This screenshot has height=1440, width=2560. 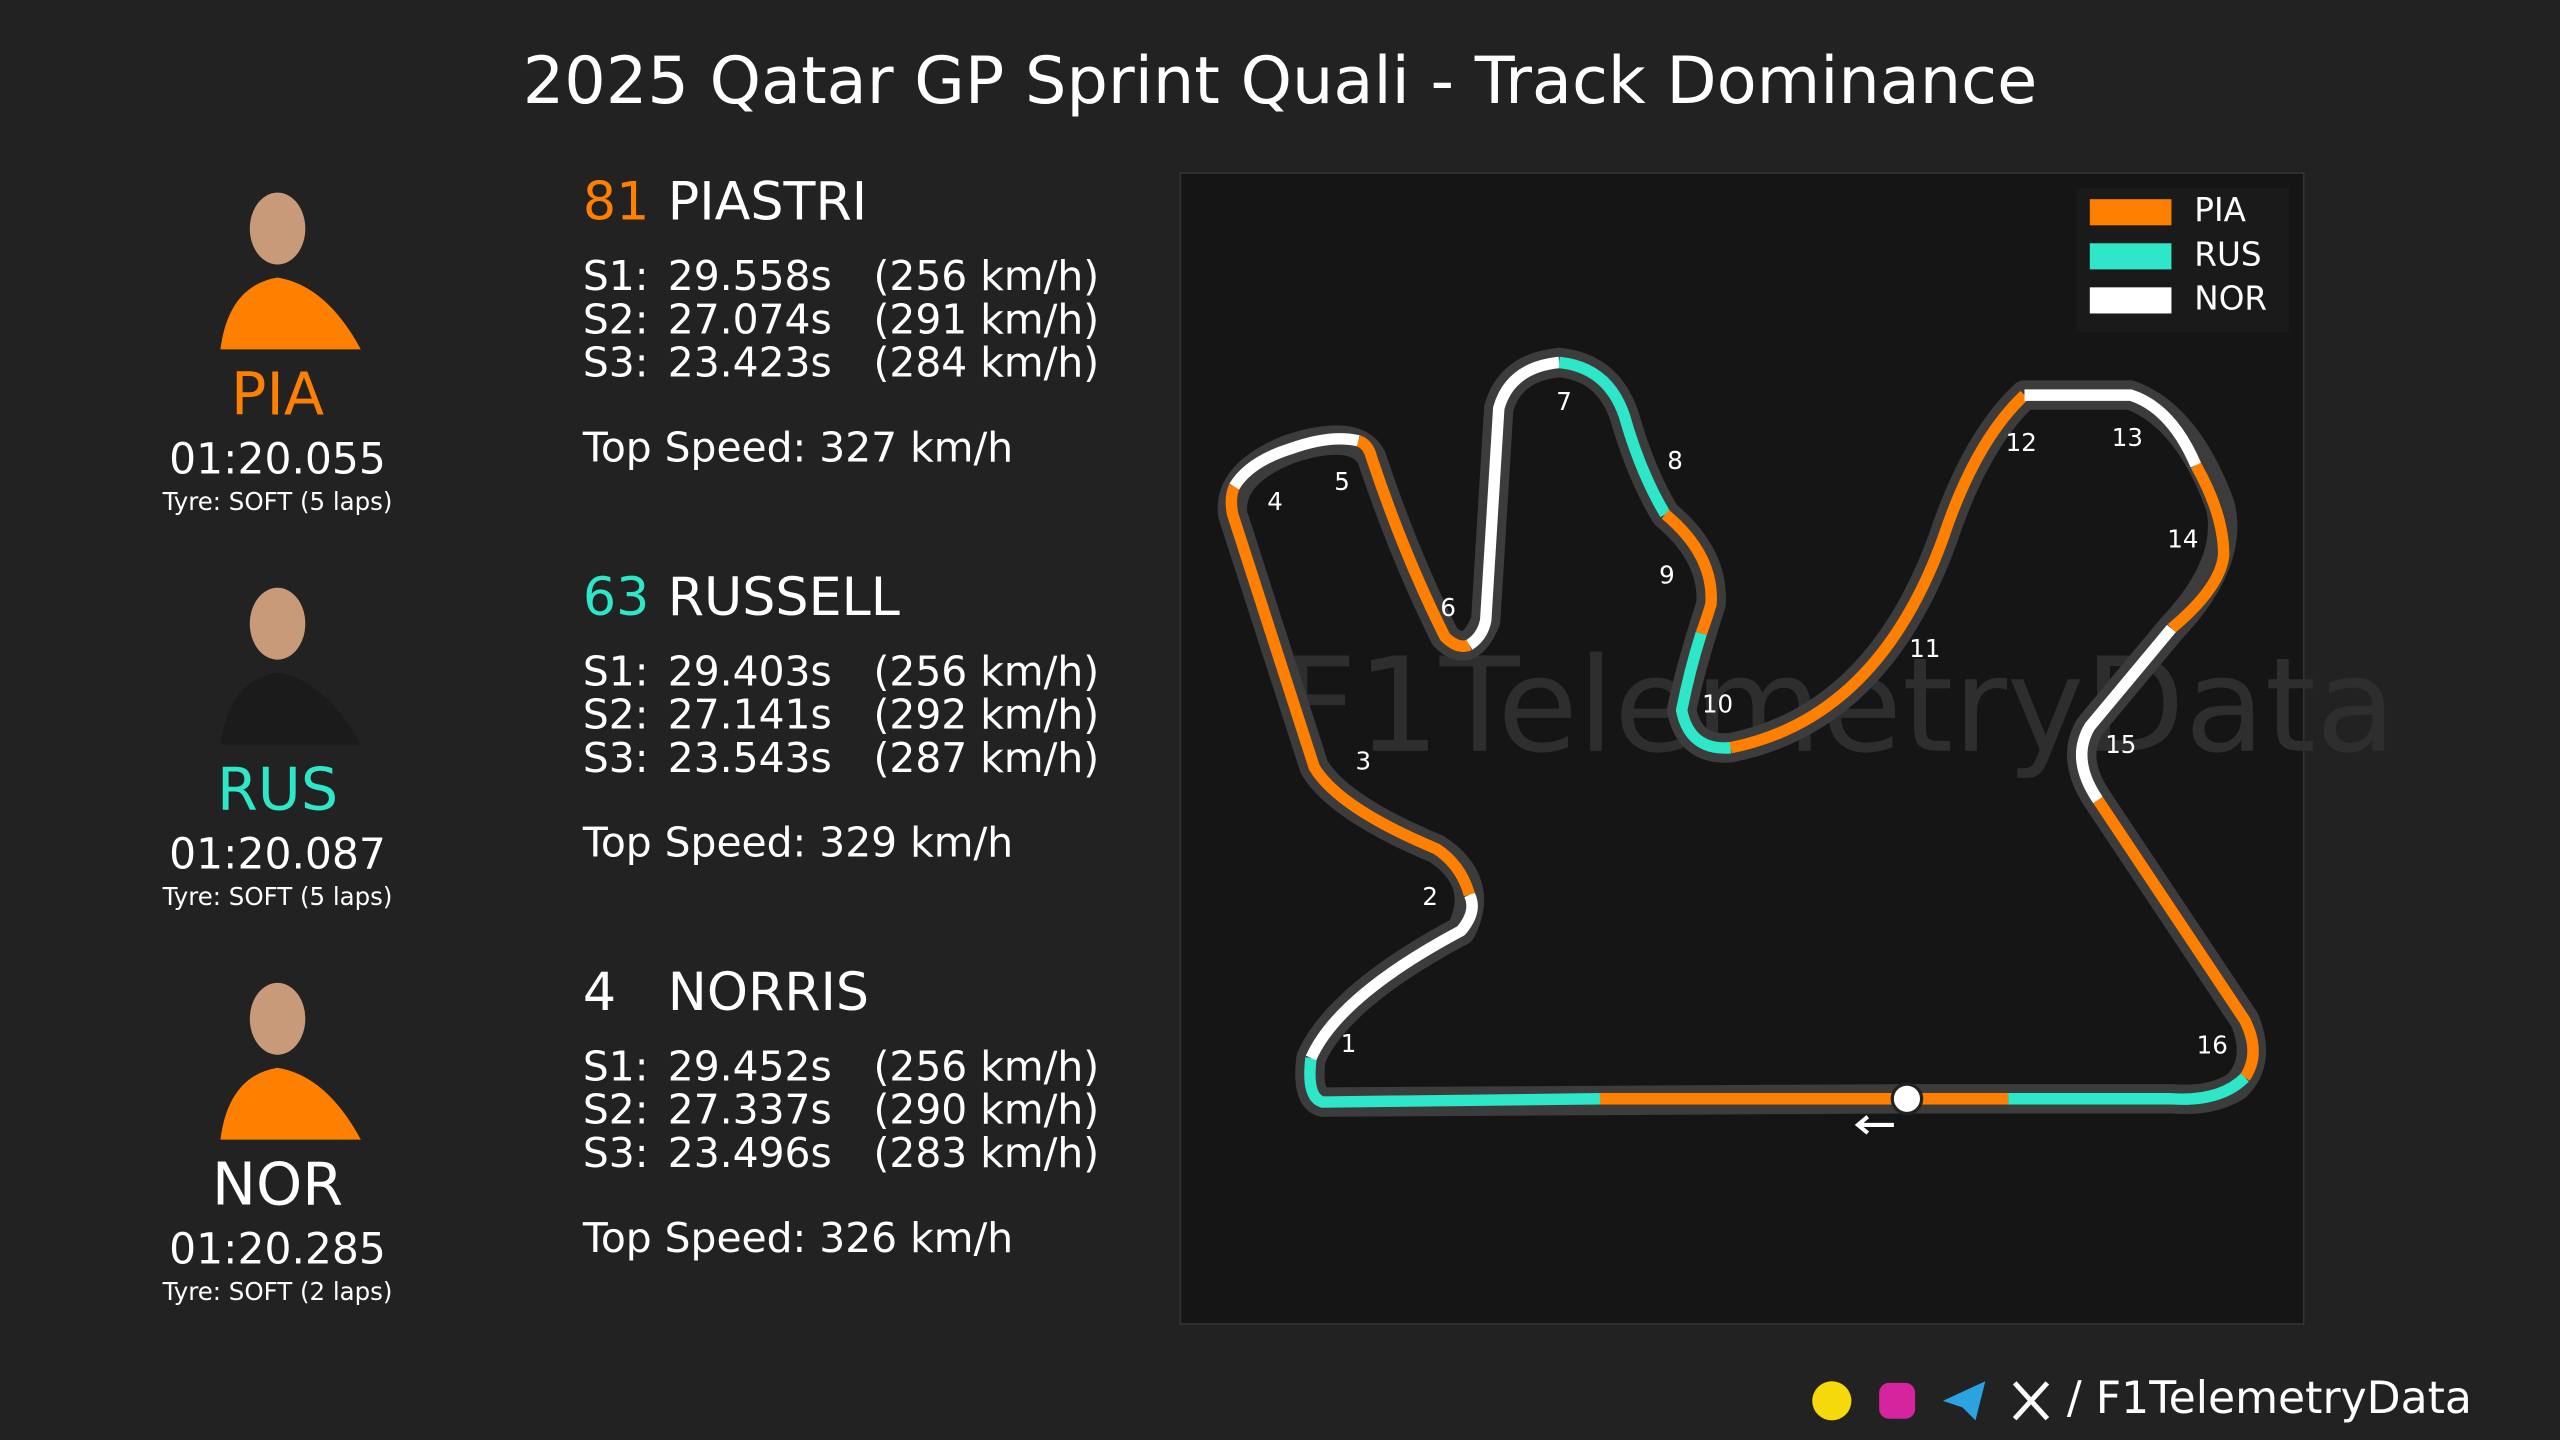 I want to click on social-icons, so click(x=1931, y=1401).